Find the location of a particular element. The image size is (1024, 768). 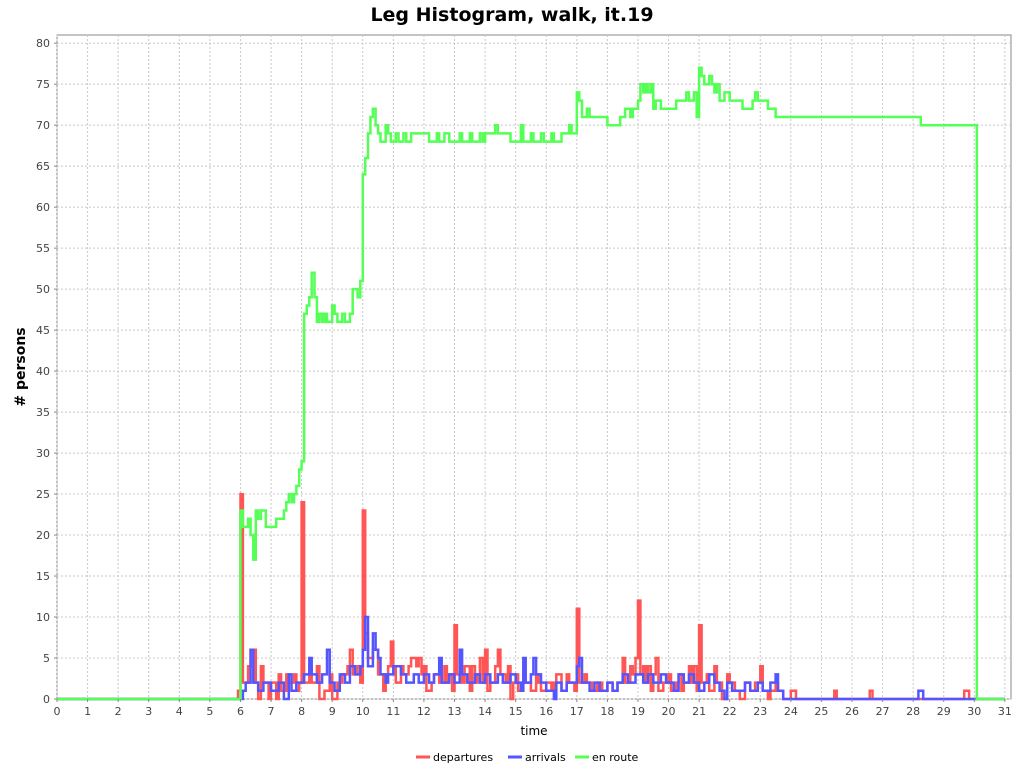

y-tick-label: 60 is located at coordinates (43, 207).